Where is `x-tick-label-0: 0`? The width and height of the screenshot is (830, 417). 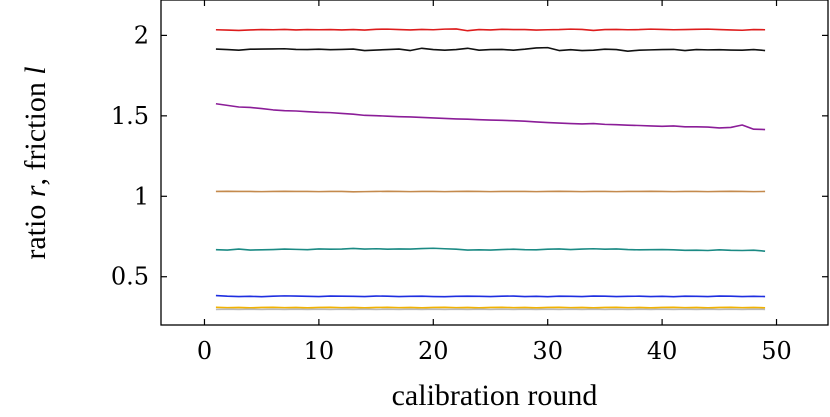 x-tick-label-0: 0 is located at coordinates (204, 351).